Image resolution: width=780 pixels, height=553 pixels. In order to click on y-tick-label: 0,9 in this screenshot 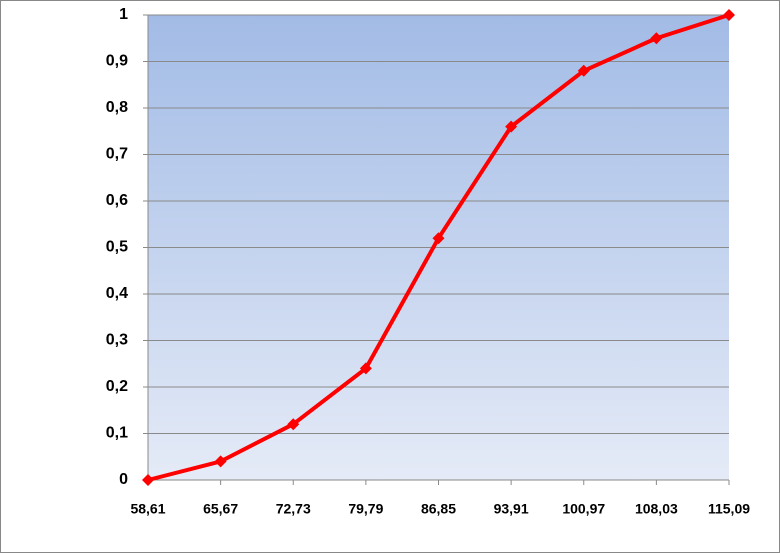, I will do `click(117, 61)`.